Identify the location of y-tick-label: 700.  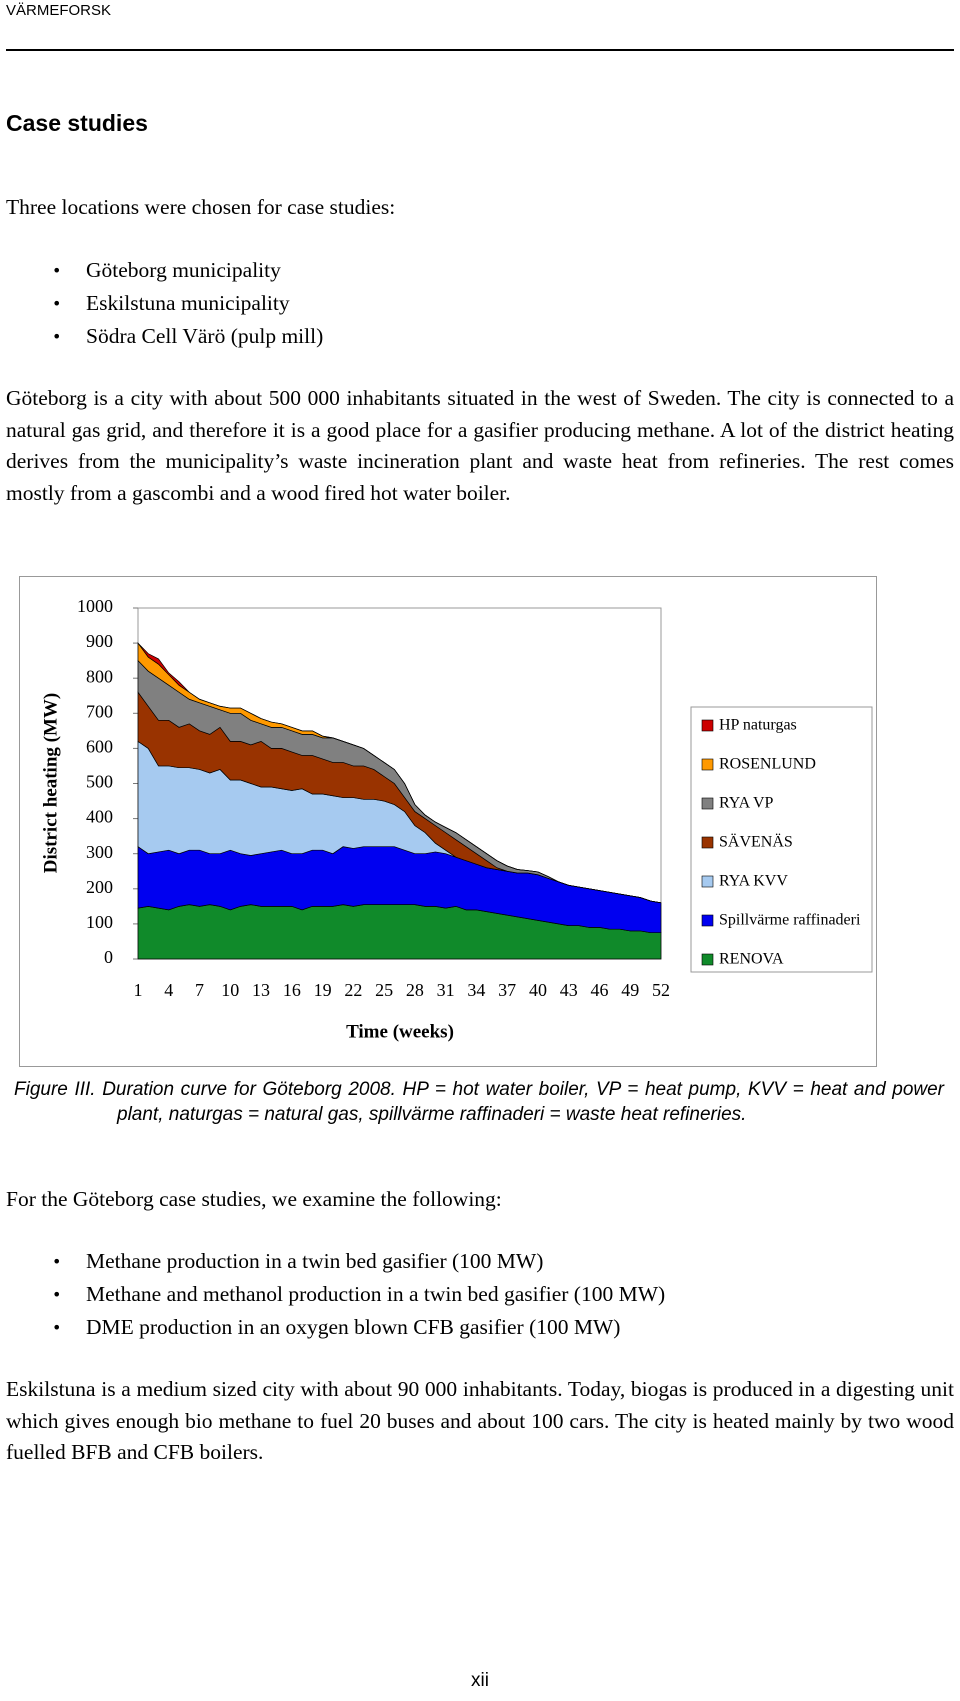
(99, 711).